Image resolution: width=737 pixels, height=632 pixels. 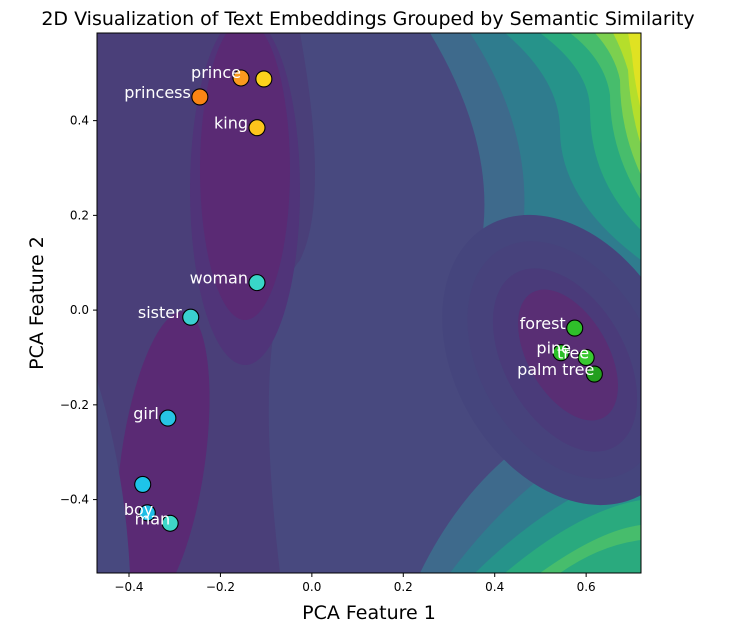 What do you see at coordinates (79, 215) in the screenshot?
I see `y-tick-label: 0.2` at bounding box center [79, 215].